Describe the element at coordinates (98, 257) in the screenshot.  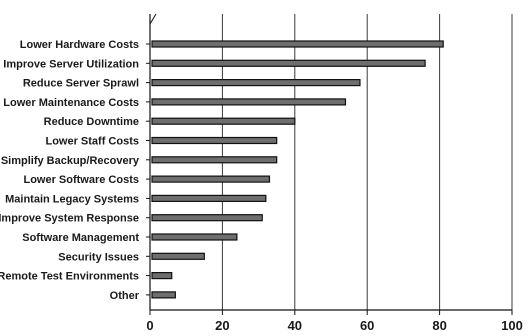
I see `category-label: Security Issues` at that location.